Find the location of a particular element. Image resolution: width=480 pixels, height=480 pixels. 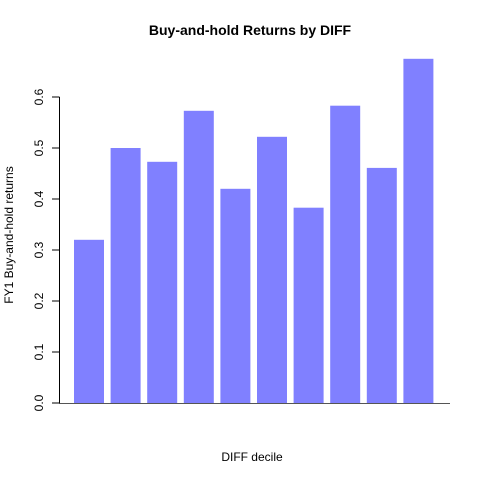

y-tick-label: 0.4 is located at coordinates (39, 198).